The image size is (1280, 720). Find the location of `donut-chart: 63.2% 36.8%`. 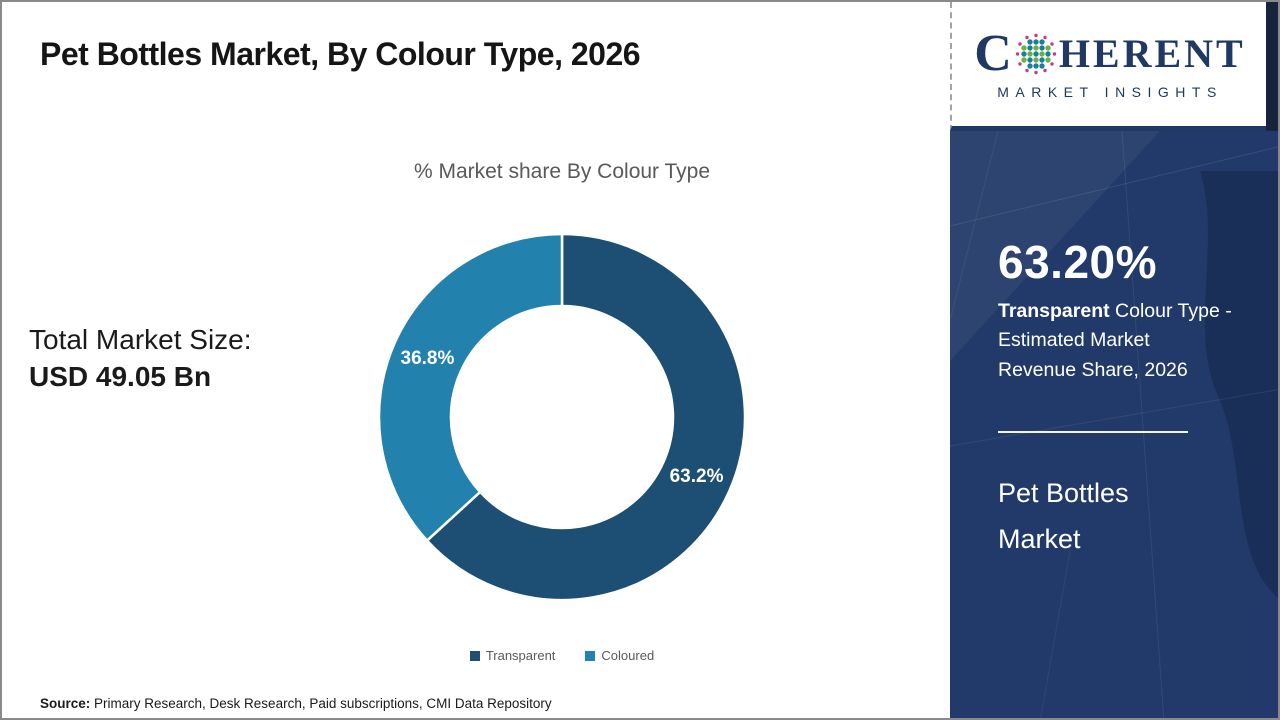

donut-chart: 63.2% 36.8% is located at coordinates (562, 417).